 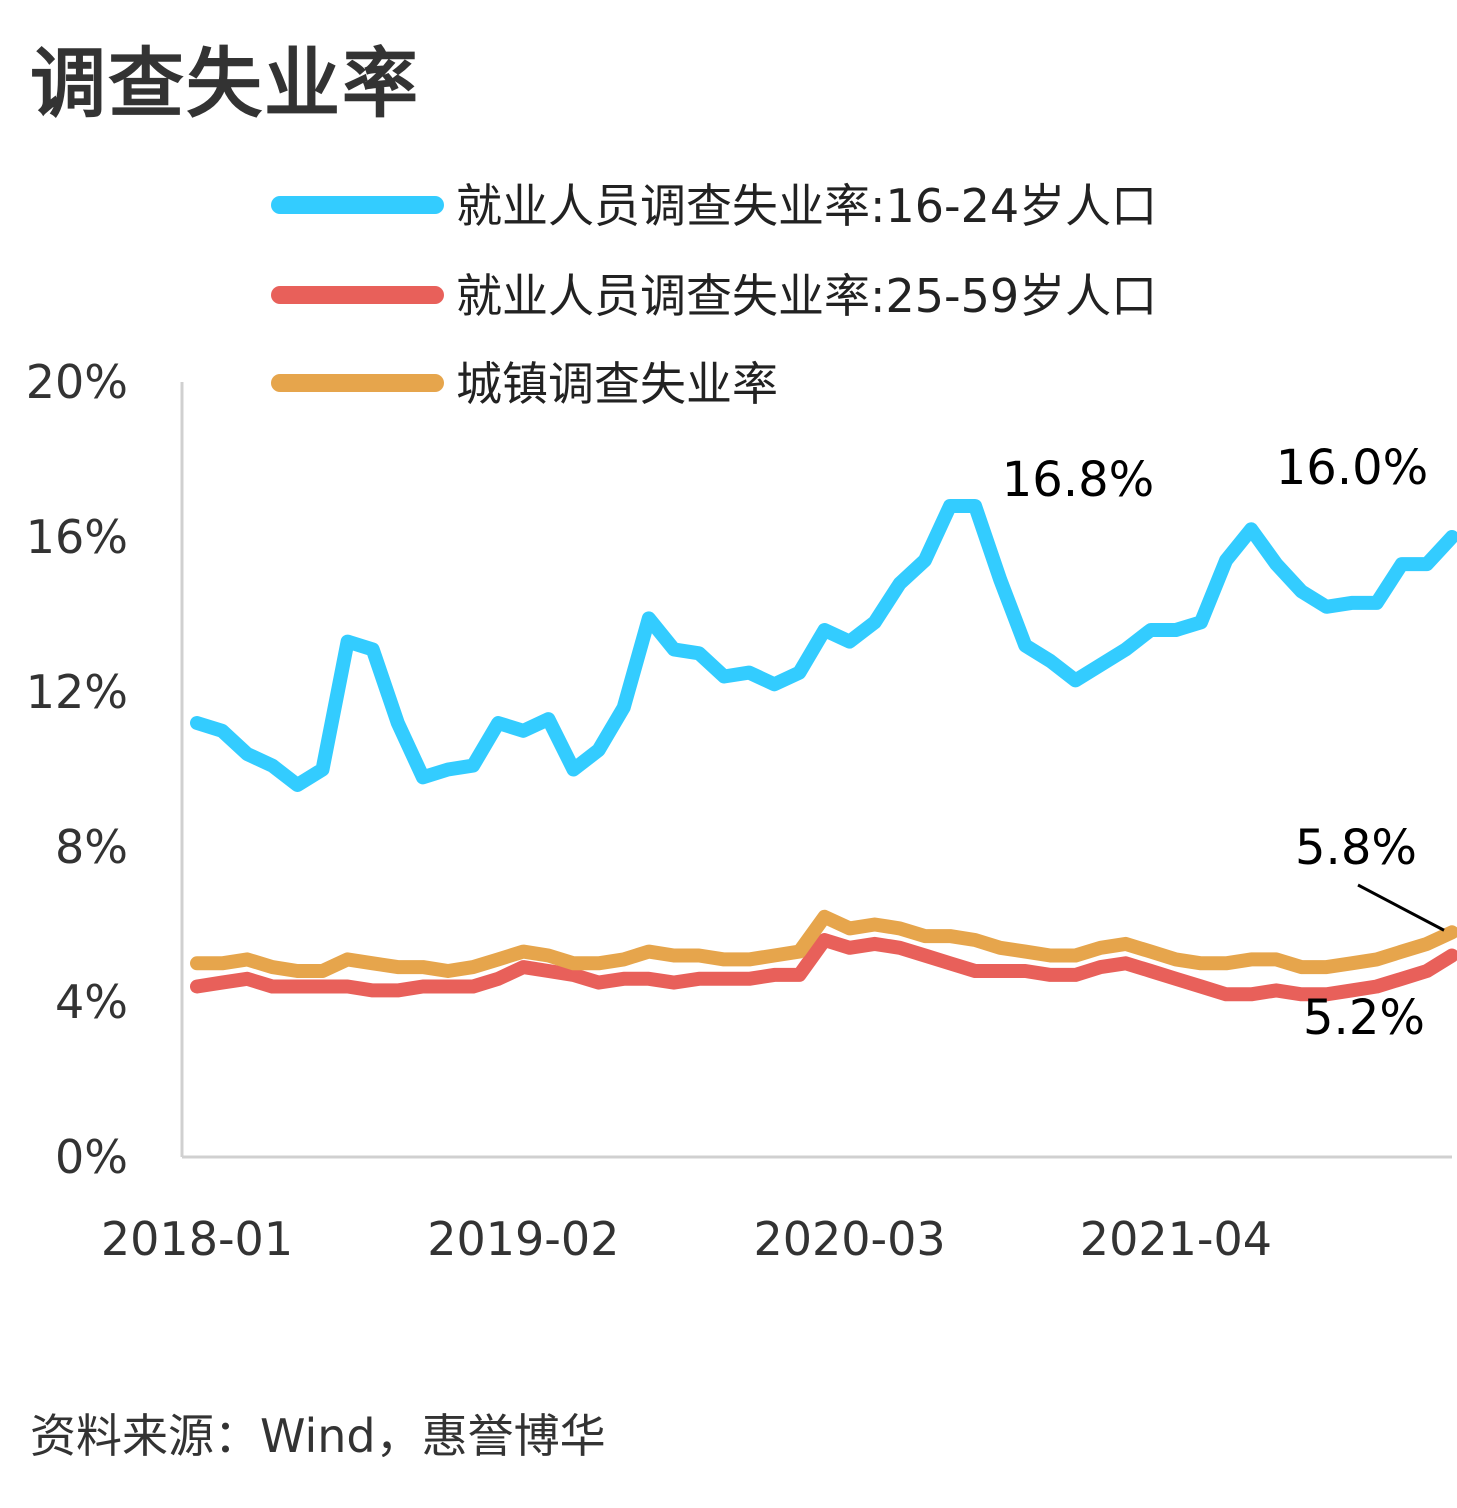 I want to click on y-tick-label: 12%, so click(x=77, y=692).